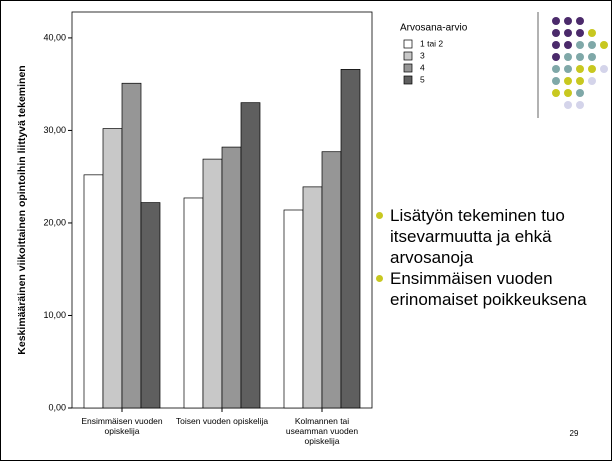 This screenshot has height=461, width=612. Describe the element at coordinates (574, 433) in the screenshot. I see `page-number: 29` at that location.